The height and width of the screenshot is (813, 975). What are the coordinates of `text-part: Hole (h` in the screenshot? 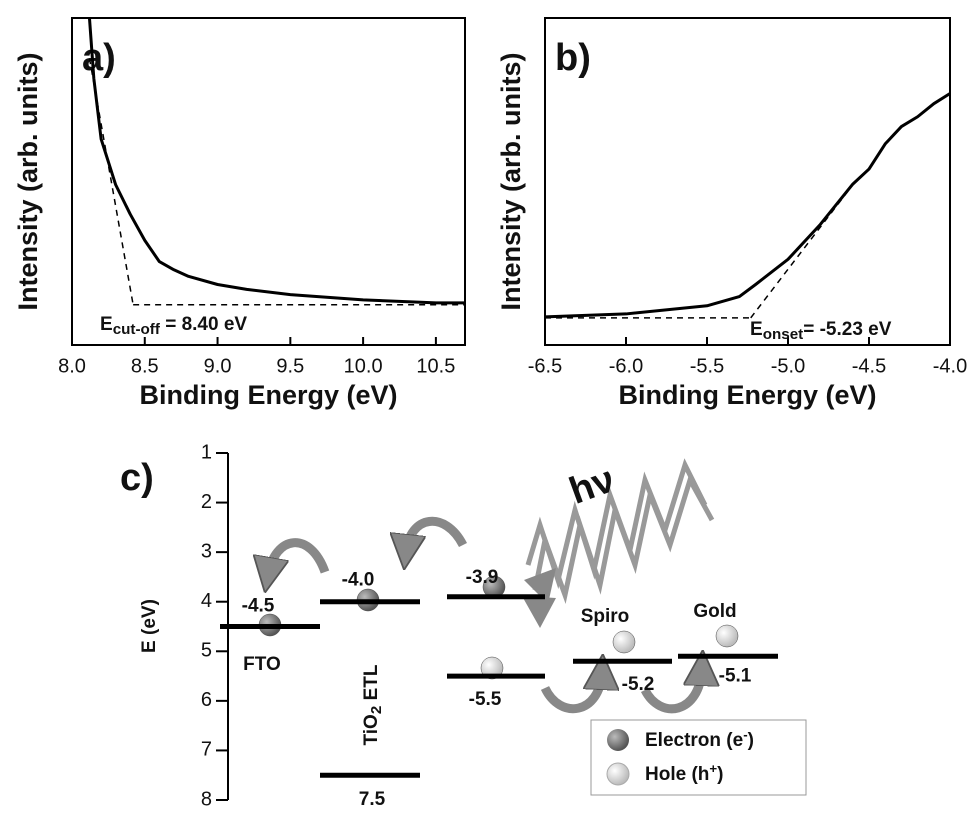 It's located at (677, 774).